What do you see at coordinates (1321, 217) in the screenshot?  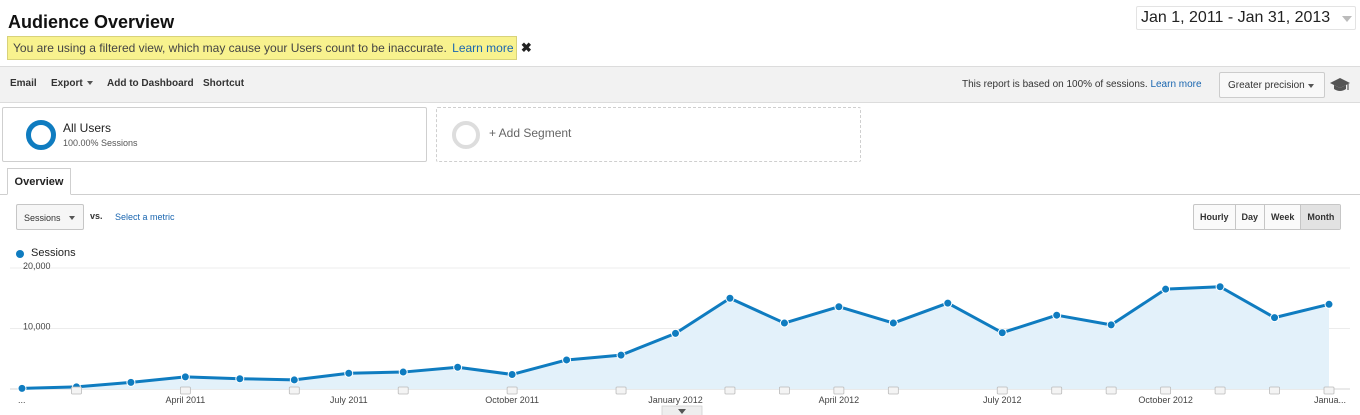 I see `granularity-month-button: Month` at bounding box center [1321, 217].